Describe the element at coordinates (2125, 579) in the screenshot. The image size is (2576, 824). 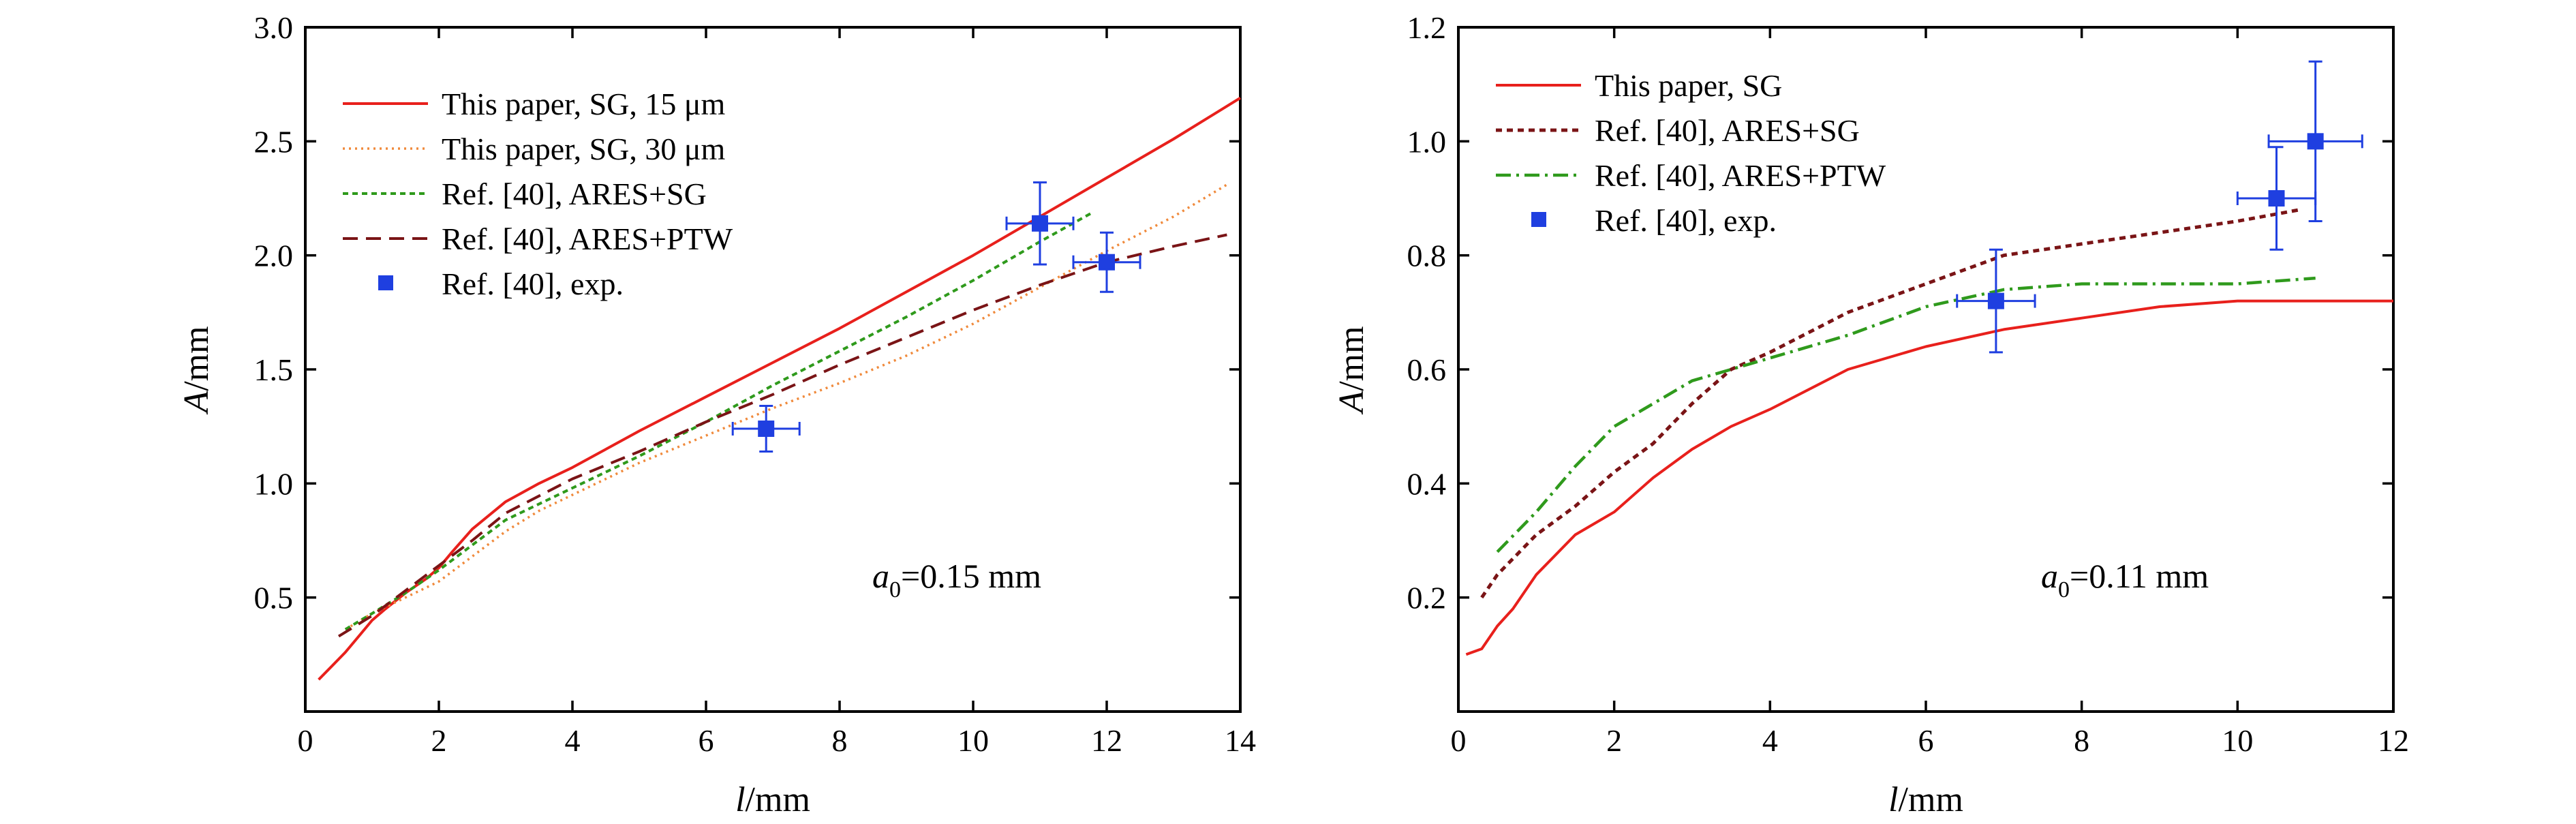
I see `annotation-right: a0=0.11 mm` at that location.